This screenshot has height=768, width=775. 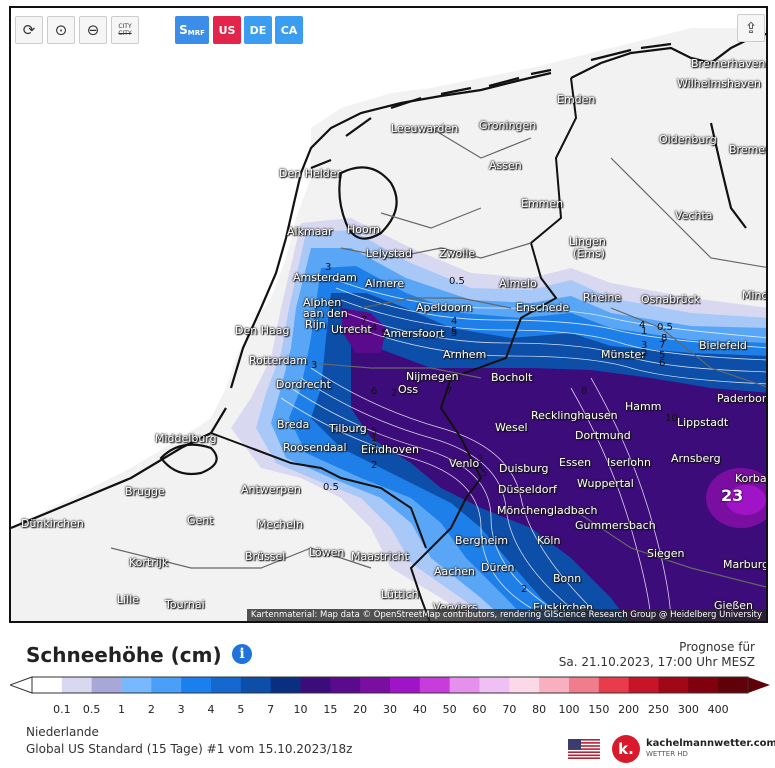 I want to click on city-label-roosendaal: Roosendaal, so click(x=315, y=447).